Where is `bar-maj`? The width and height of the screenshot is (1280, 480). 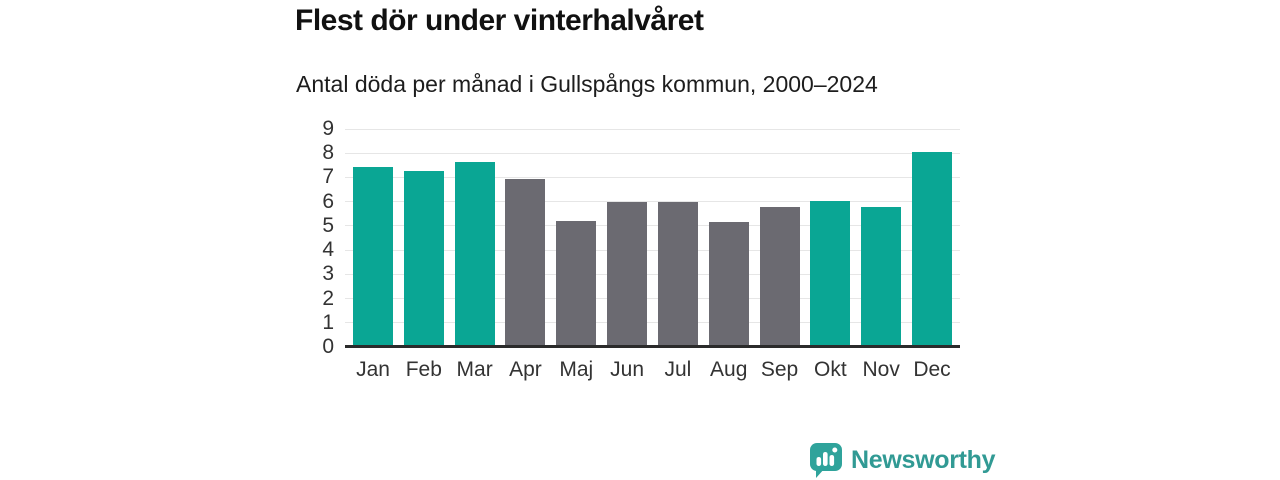 bar-maj is located at coordinates (576, 284).